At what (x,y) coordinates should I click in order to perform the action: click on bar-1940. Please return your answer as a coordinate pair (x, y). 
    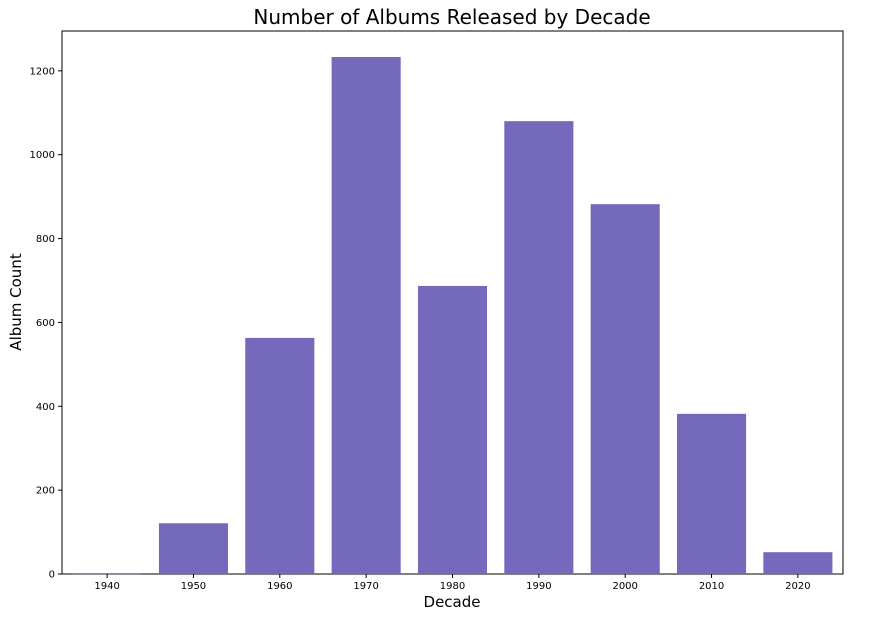
    Looking at the image, I should click on (107, 574).